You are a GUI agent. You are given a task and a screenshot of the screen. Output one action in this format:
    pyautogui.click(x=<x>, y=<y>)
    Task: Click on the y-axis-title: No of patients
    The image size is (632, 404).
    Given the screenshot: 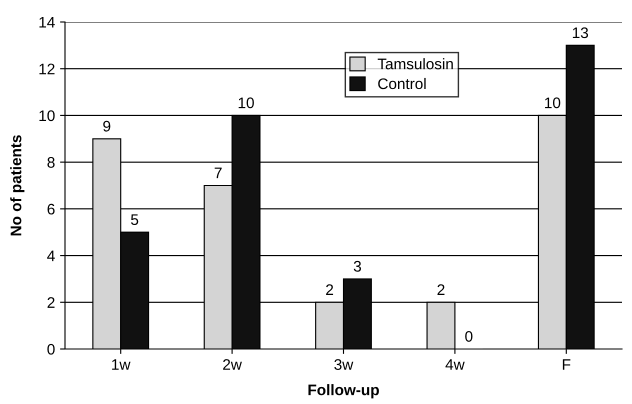 What is the action you would take?
    pyautogui.click(x=17, y=185)
    